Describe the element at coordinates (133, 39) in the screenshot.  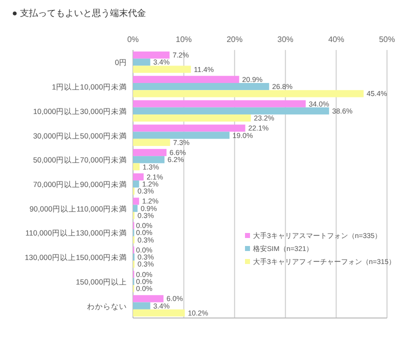
I see `x-tick-label: 0%` at that location.